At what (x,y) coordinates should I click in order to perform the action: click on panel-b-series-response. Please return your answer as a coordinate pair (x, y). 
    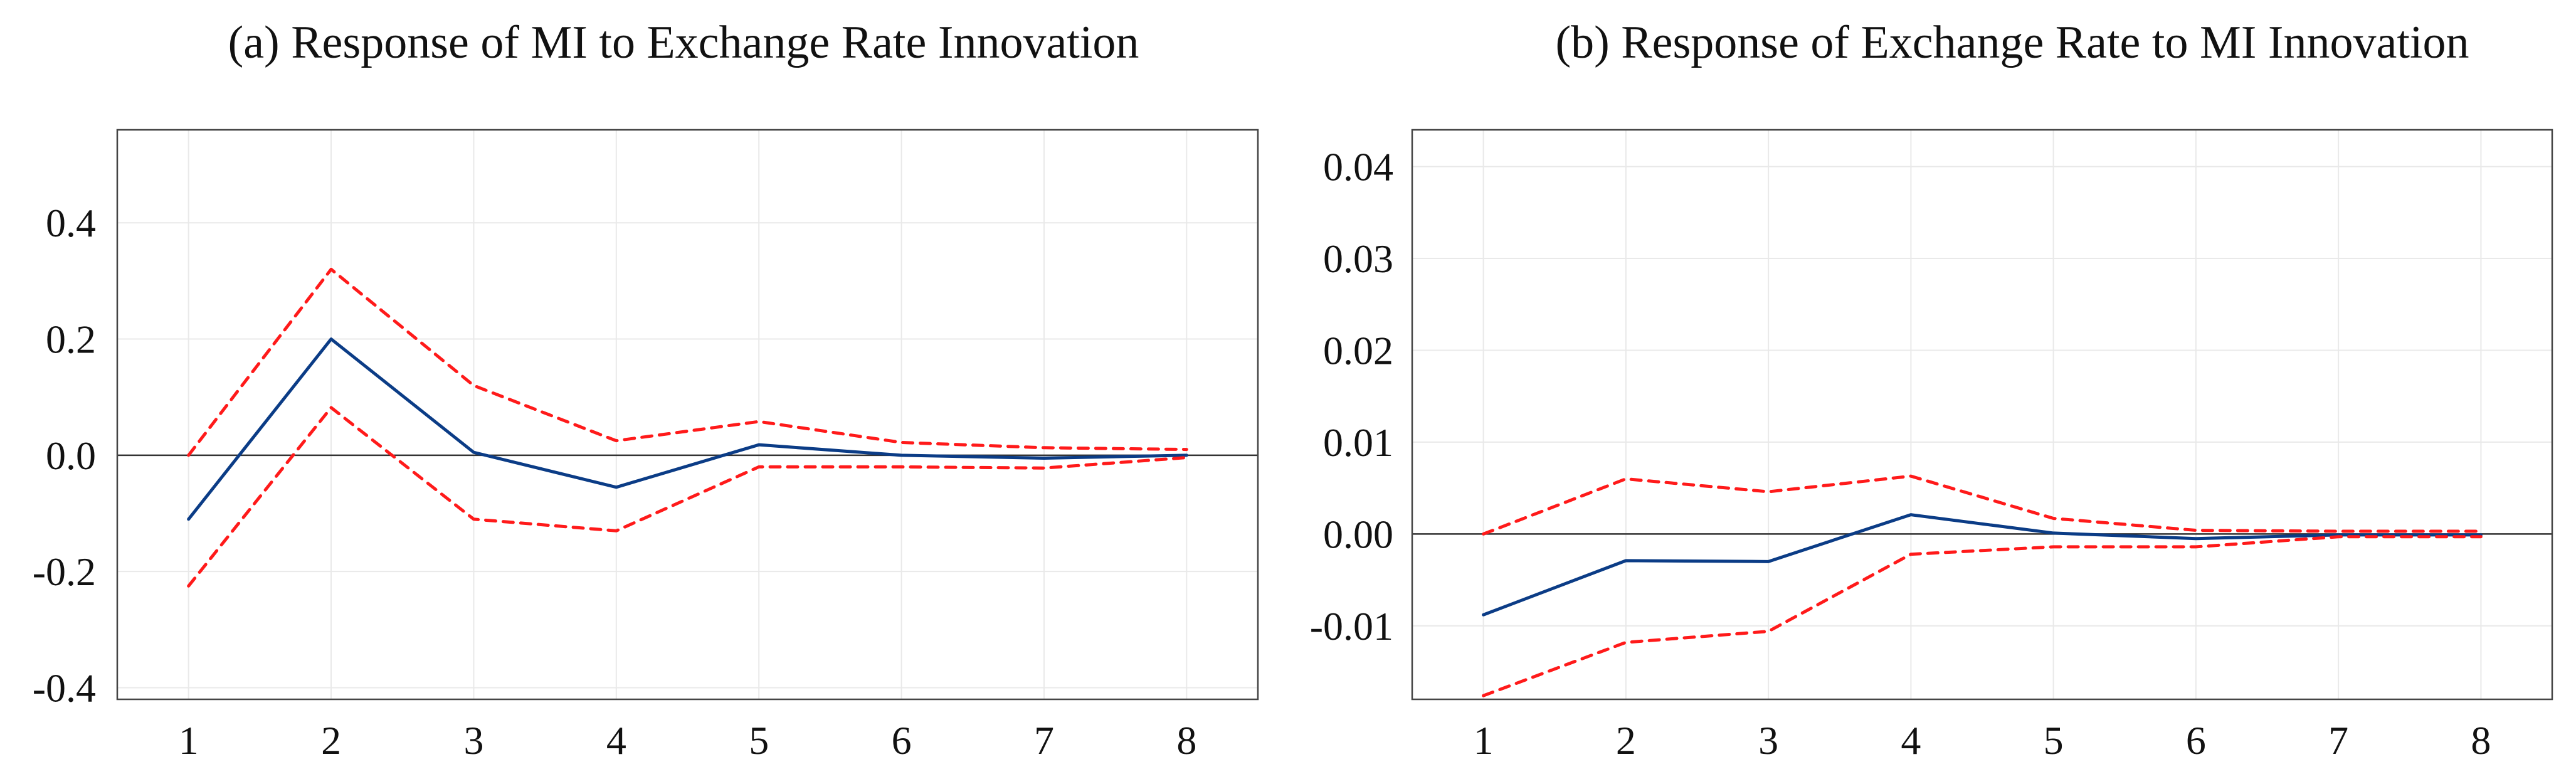
    Looking at the image, I should click on (1983, 565).